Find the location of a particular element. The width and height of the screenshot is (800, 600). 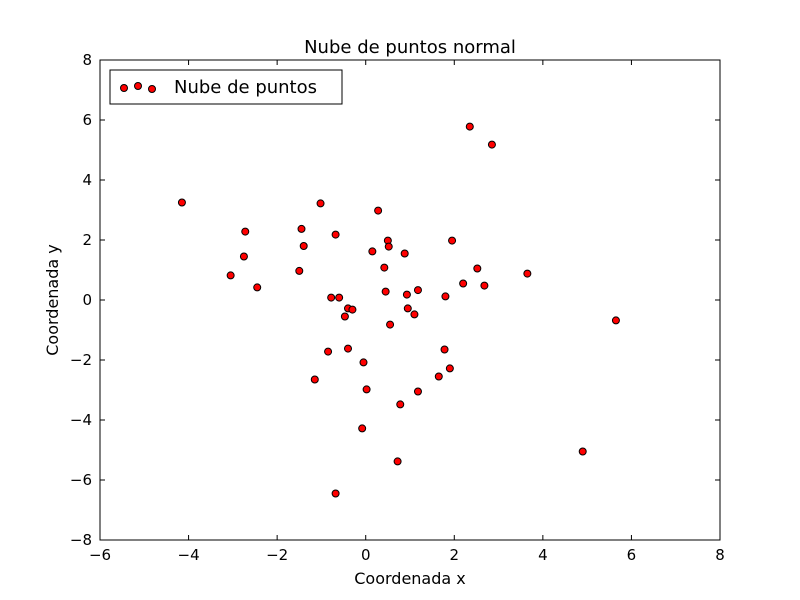

x-tick-label: −6 is located at coordinates (100, 555).